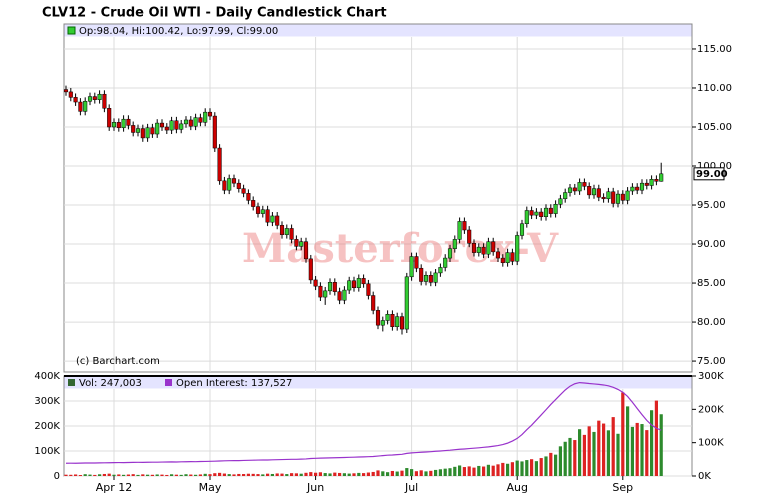  I want to click on x-tick-label: May, so click(210, 487).